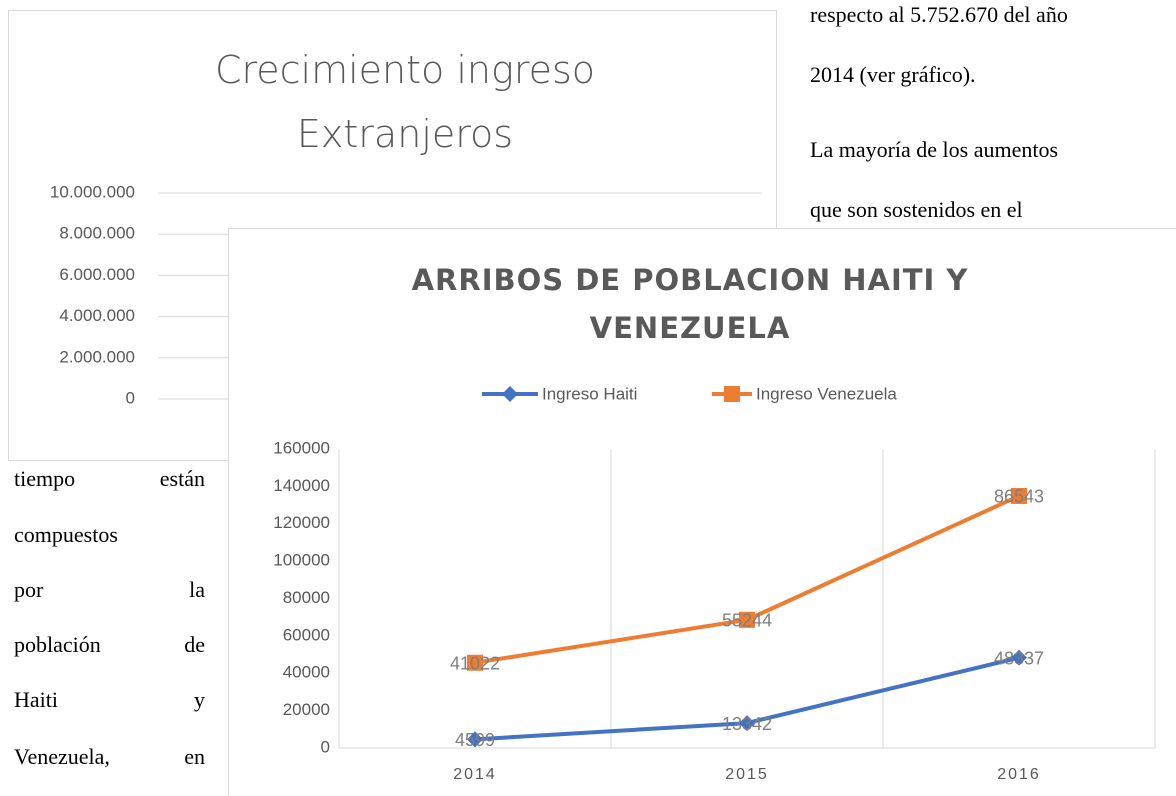 This screenshot has width=1176, height=796. What do you see at coordinates (306, 672) in the screenshot?
I see `y-tick-label: 40000` at bounding box center [306, 672].